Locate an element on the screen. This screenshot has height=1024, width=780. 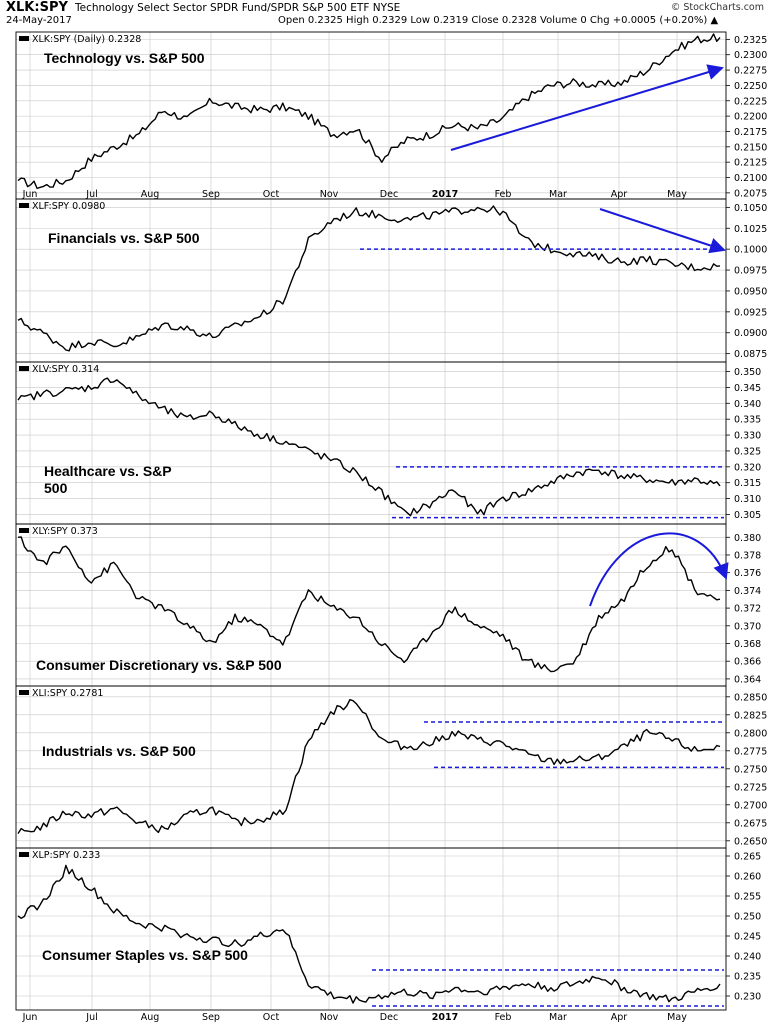
panel-4-ytick-label: 0.370 is located at coordinates (747, 626).